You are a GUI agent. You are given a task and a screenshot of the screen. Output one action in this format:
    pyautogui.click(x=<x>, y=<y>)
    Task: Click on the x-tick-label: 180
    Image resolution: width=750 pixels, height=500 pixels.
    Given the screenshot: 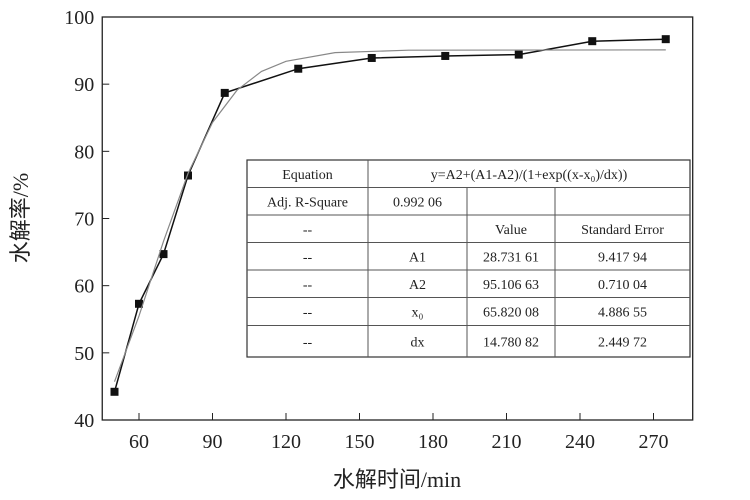 What is the action you would take?
    pyautogui.click(x=433, y=442)
    